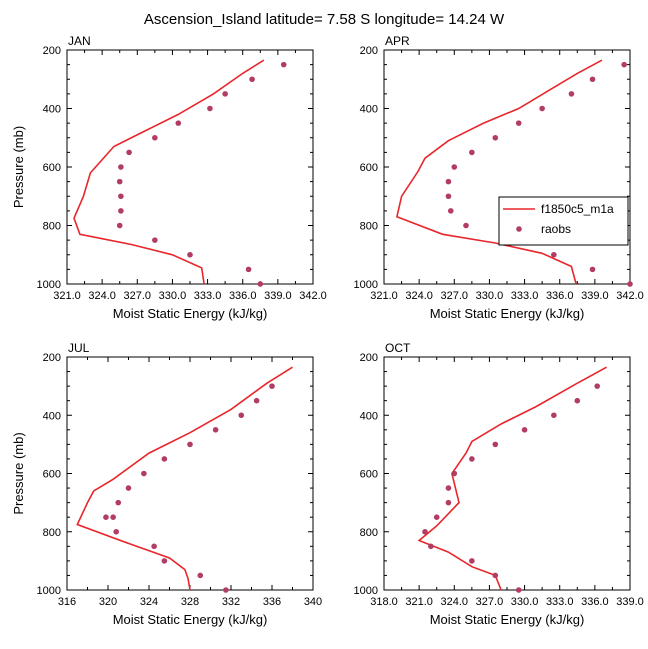  What do you see at coordinates (556, 229) in the screenshot?
I see `legend-obs-label: raobs` at bounding box center [556, 229].